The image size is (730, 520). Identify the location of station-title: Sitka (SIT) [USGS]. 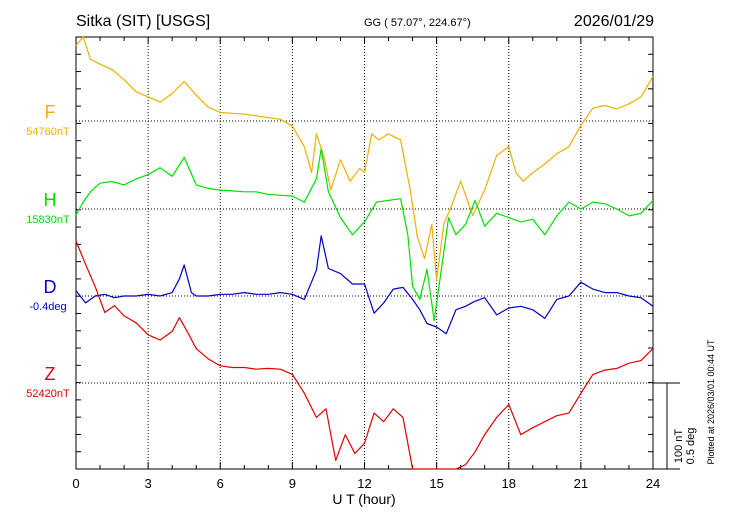
(143, 21).